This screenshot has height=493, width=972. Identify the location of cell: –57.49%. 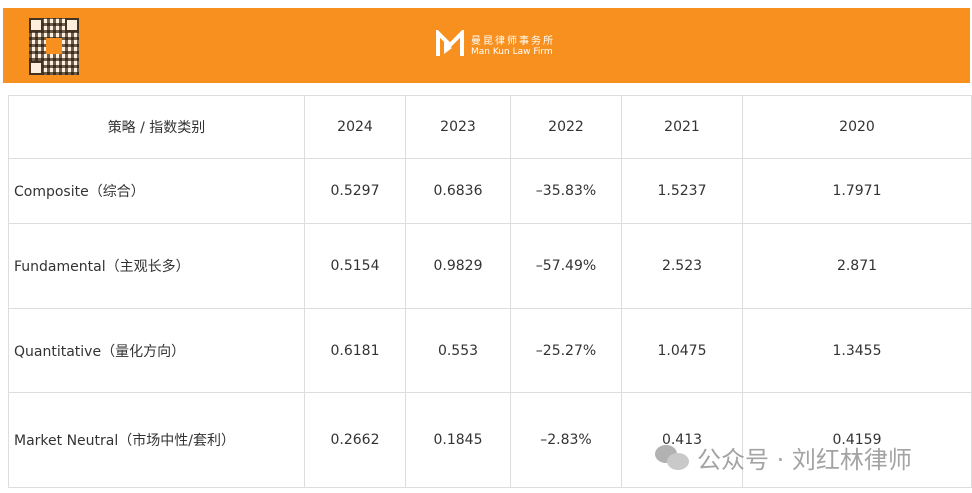
(566, 266).